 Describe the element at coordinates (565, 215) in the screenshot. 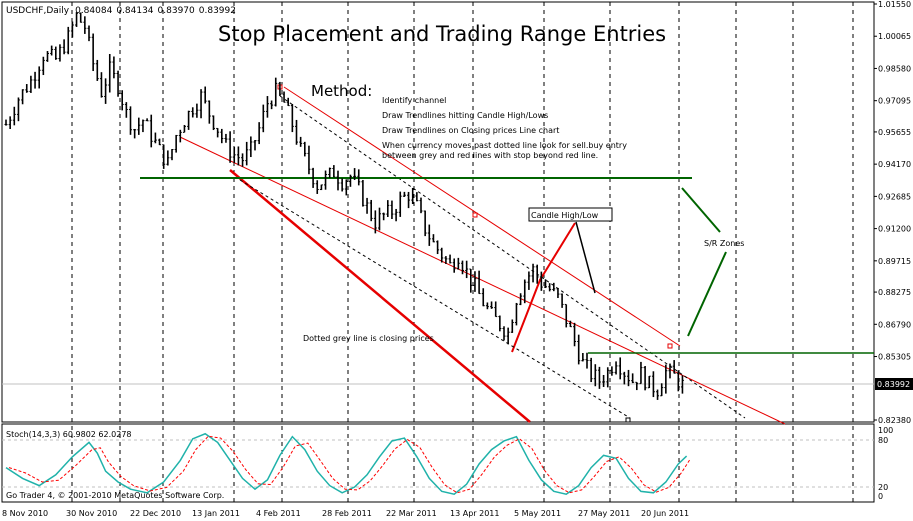

I see `candle-label: Candle High/Low` at that location.